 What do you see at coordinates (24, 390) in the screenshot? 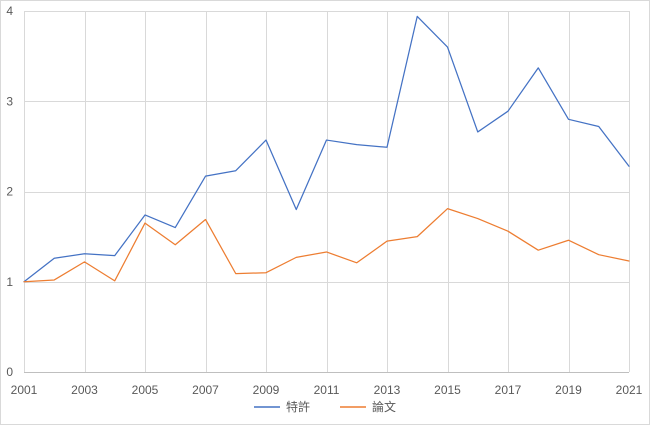
I see `x-tick-label: 2001` at bounding box center [24, 390].